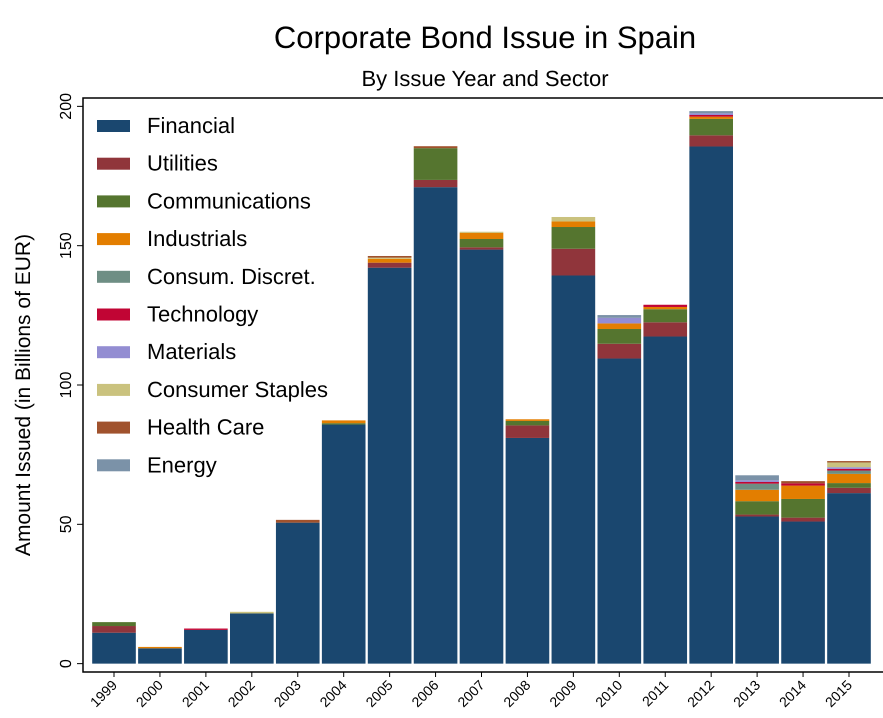 The width and height of the screenshot is (883, 718). I want to click on y-tick-label: 0, so click(66, 663).